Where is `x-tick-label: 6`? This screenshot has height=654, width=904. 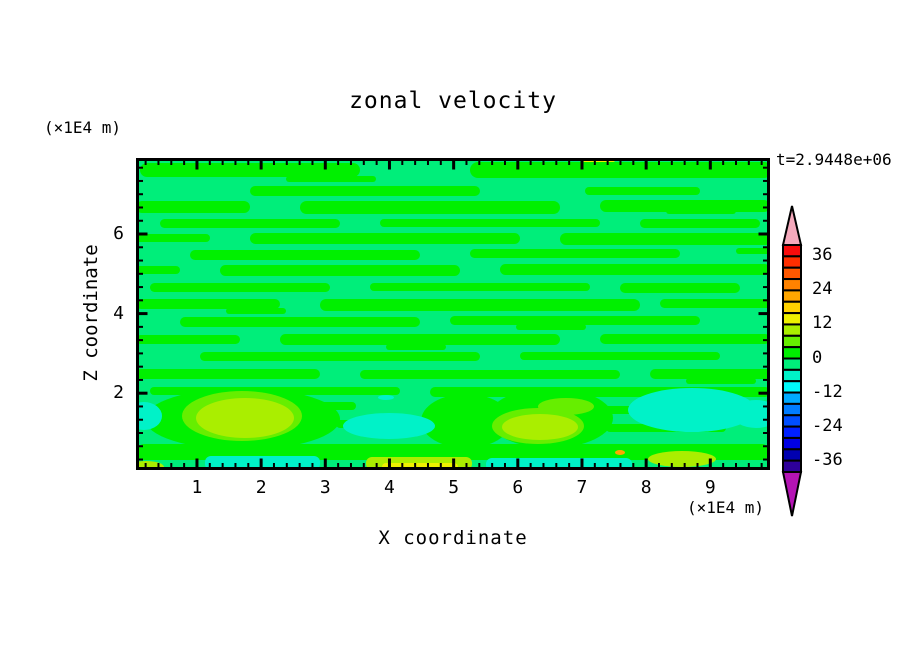
x-tick-label: 6 is located at coordinates (518, 487).